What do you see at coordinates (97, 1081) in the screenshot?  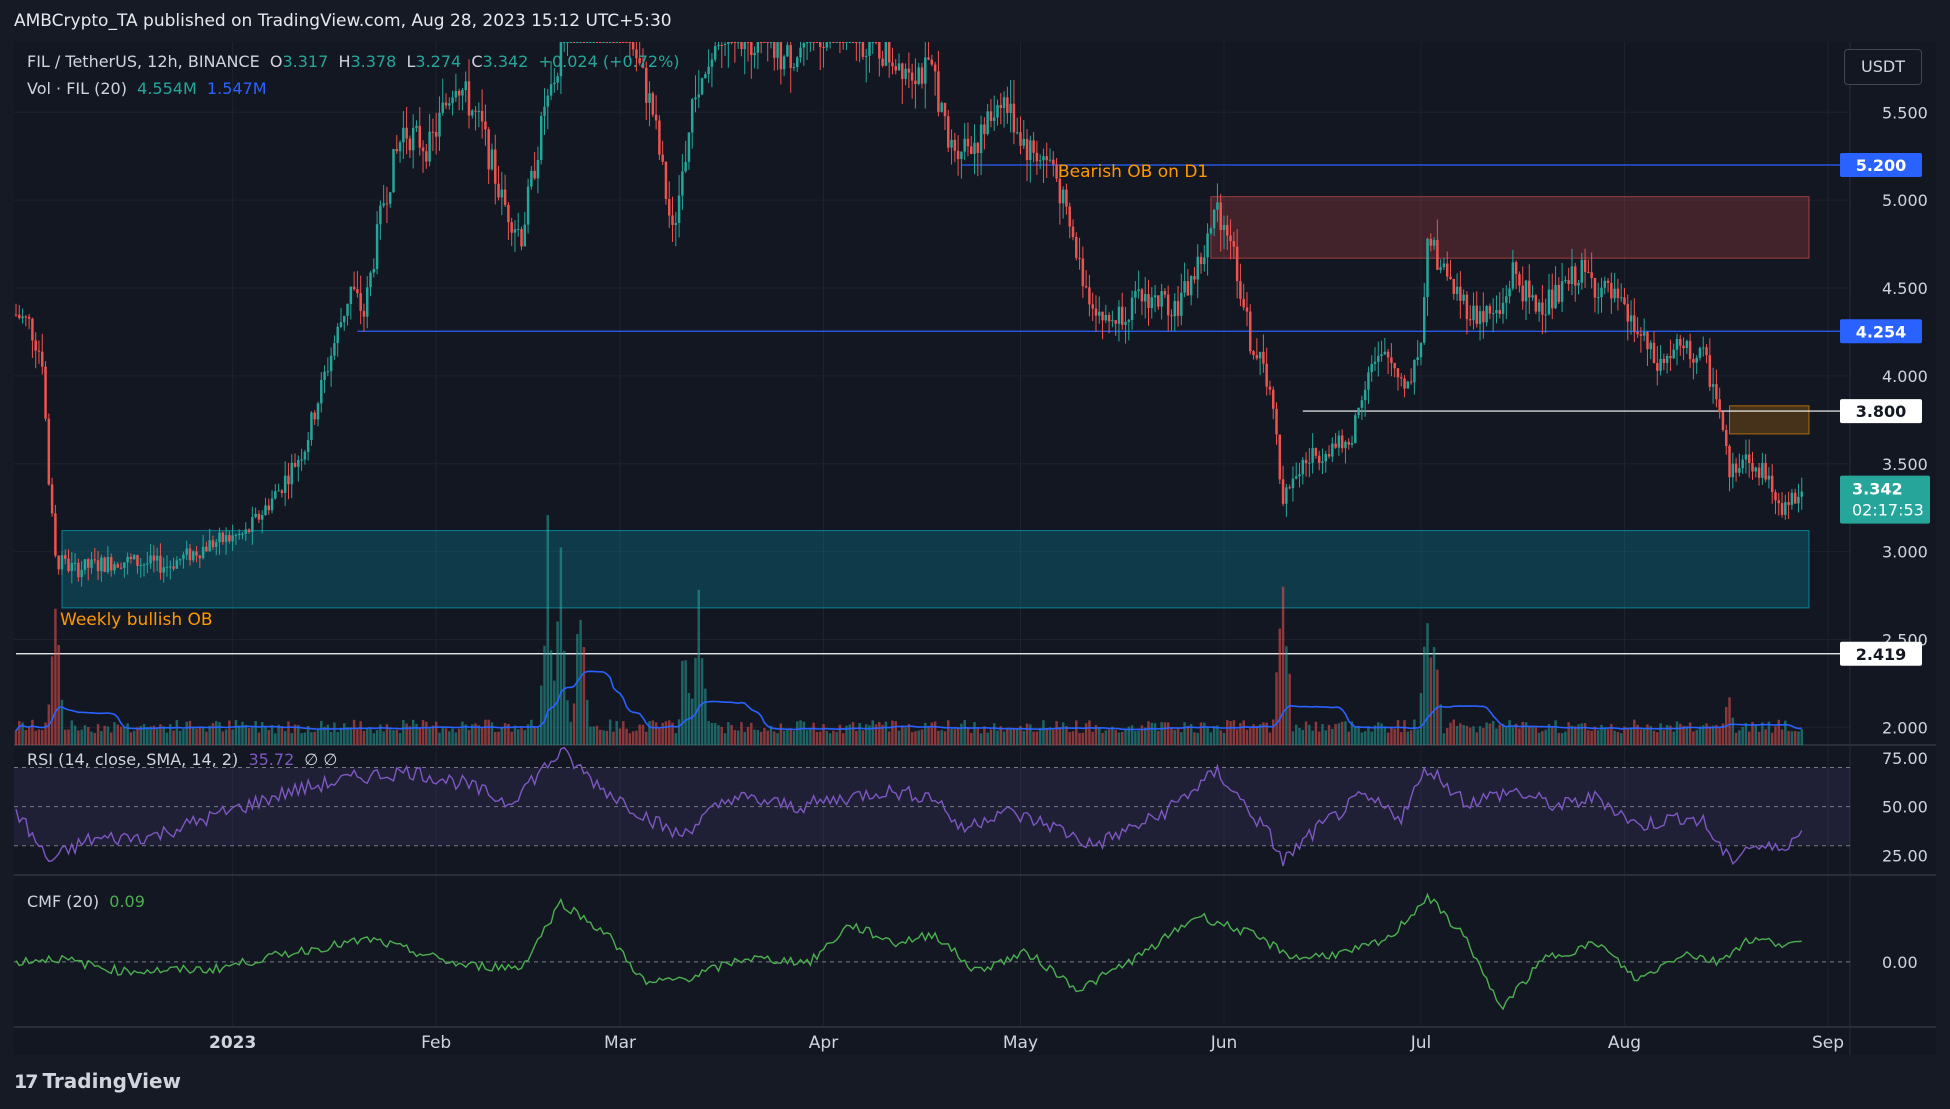 I see `tradingview-logo: 17 TradingView` at bounding box center [97, 1081].